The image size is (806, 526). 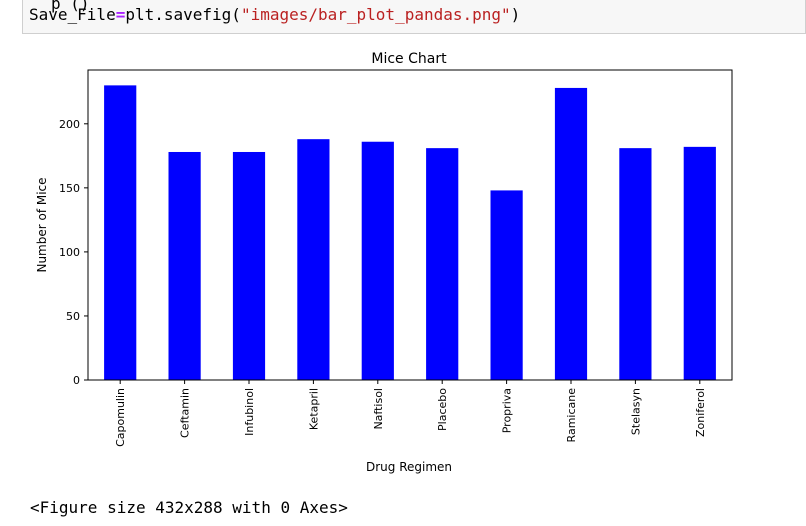 What do you see at coordinates (120, 417) in the screenshot?
I see `x-tick-label: Capomulin` at bounding box center [120, 417].